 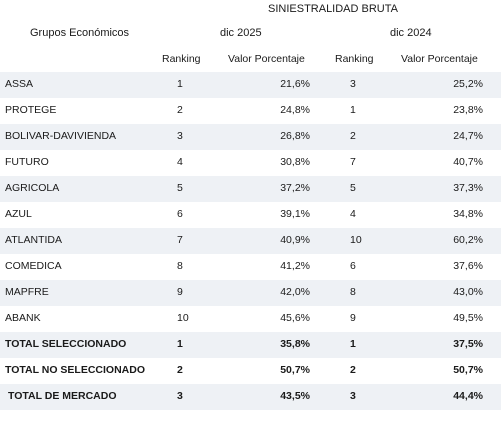 What do you see at coordinates (295, 136) in the screenshot?
I see `value-2025: 26,8%` at bounding box center [295, 136].